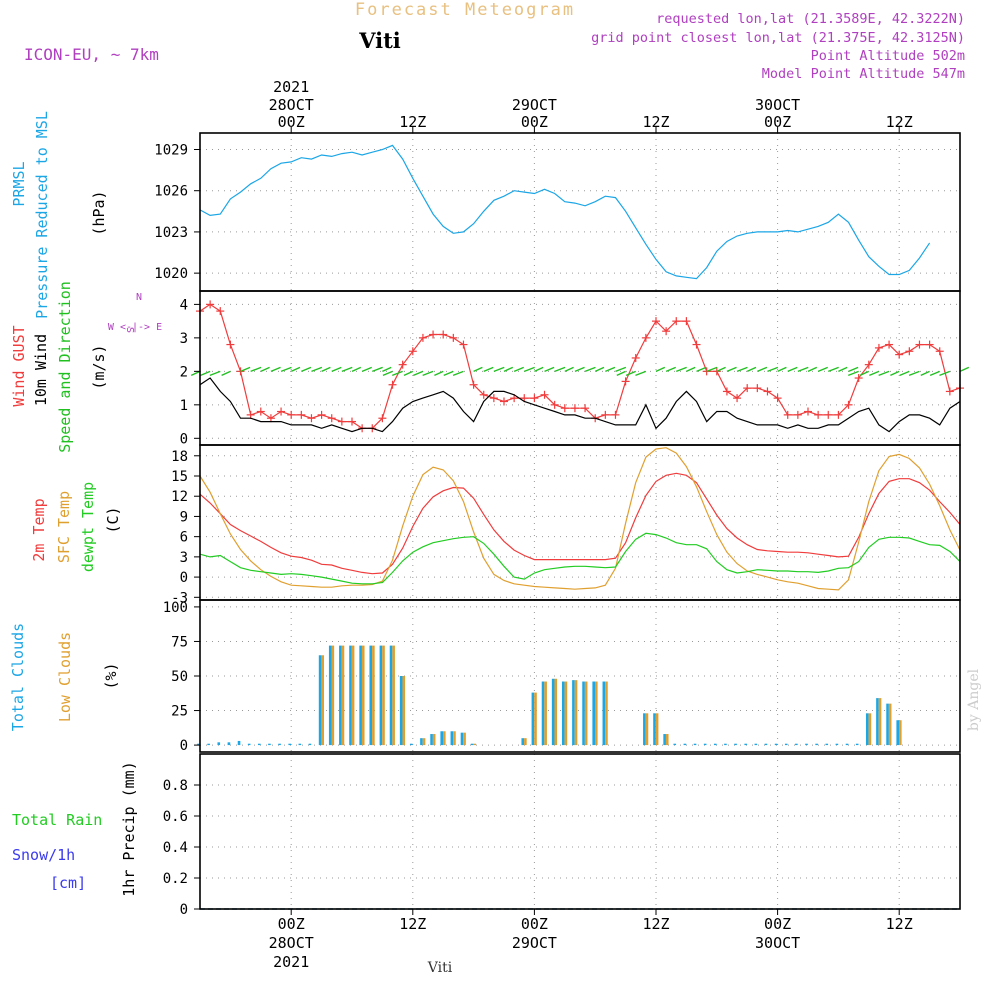 The height and width of the screenshot is (1000, 1000). Describe the element at coordinates (580, 405) in the screenshot. I see `wind-line` at that location.